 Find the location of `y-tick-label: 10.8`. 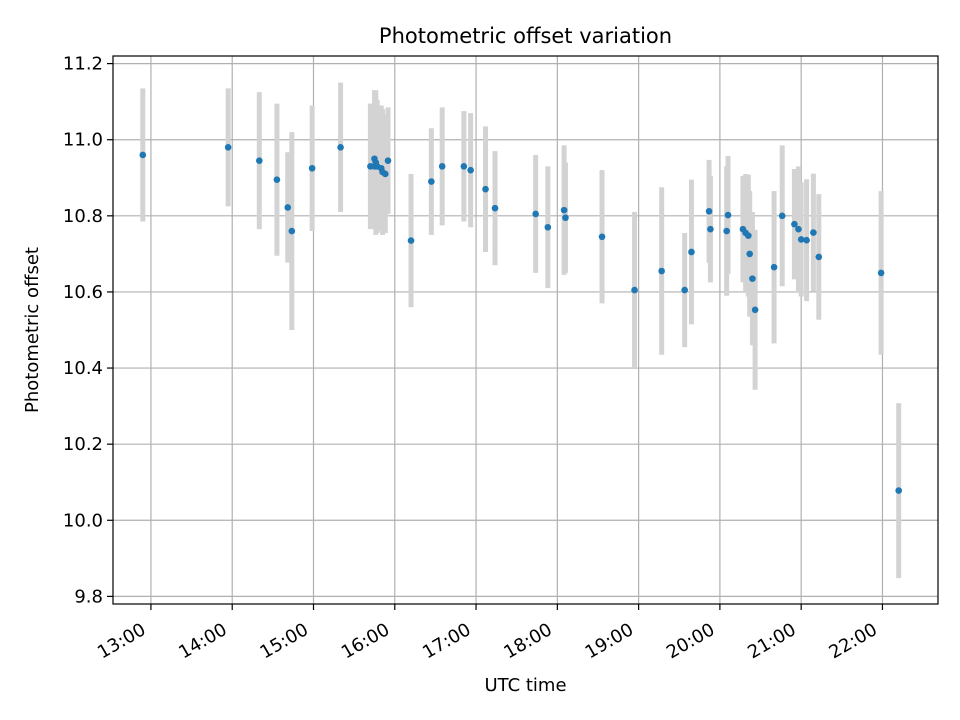

y-tick-label: 10.8 is located at coordinates (83, 216).